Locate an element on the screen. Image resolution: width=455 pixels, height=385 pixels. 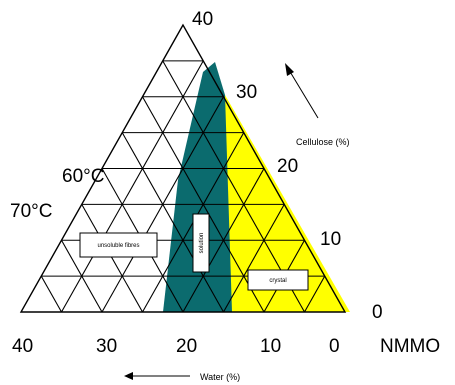
right-tick-10: 10 is located at coordinates (330, 239).